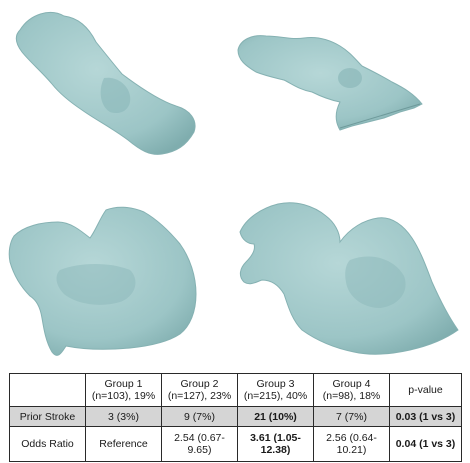 This screenshot has width=470, height=463. Describe the element at coordinates (47, 444) in the screenshot. I see `row-label-odds-ratio: Odds Ratio` at that location.